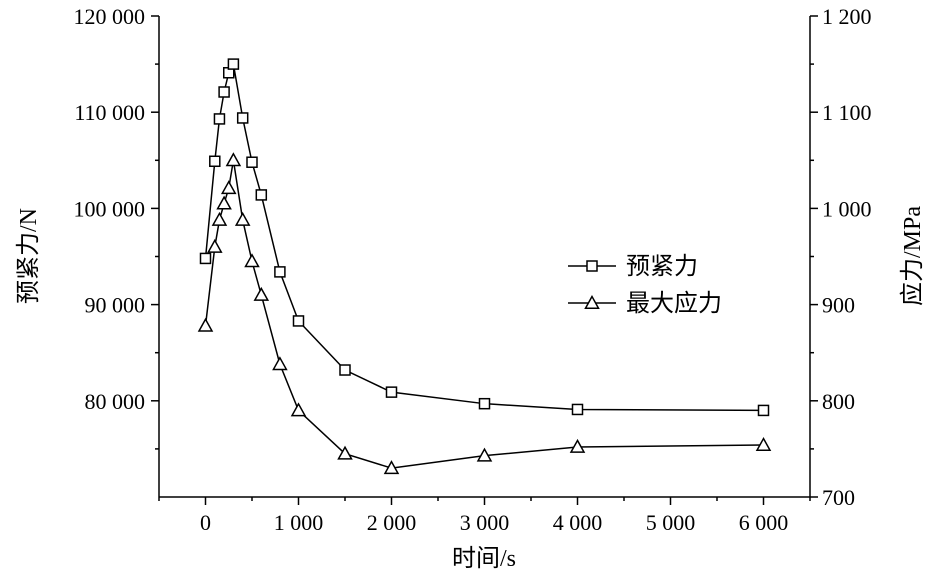 The height and width of the screenshot is (579, 945). Describe the element at coordinates (838, 497) in the screenshot. I see `y2-tick-label: 700` at that location.